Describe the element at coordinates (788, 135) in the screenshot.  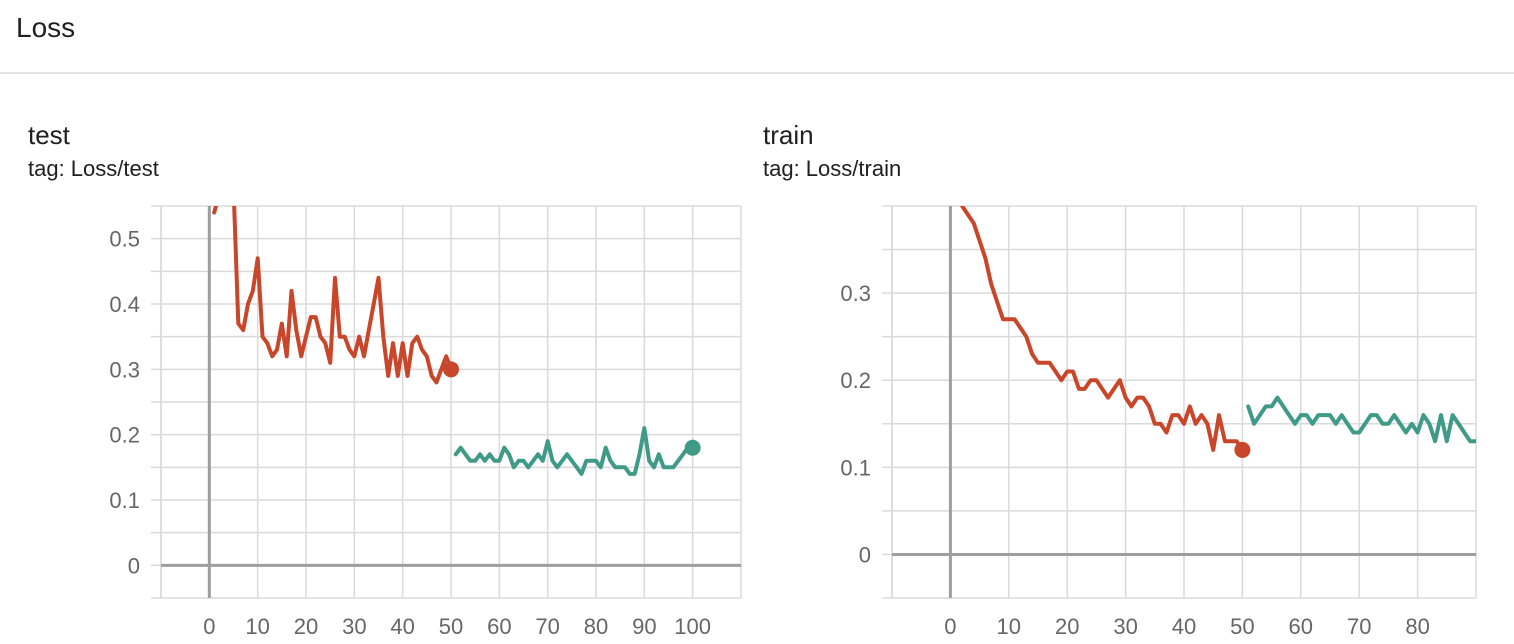
I see `card-title-train: train` at that location.